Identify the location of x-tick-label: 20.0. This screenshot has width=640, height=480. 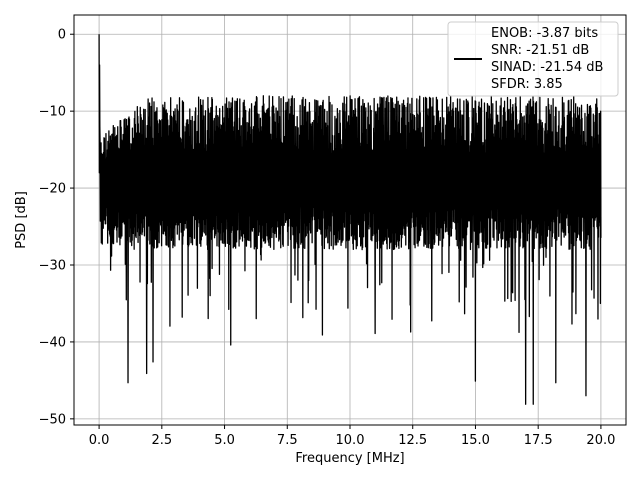
(600, 440).